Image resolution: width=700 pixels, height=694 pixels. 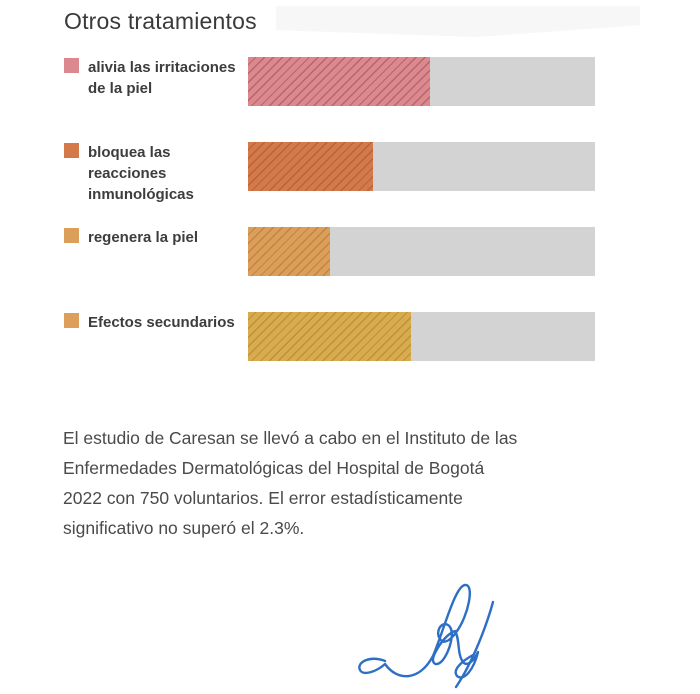 I want to click on bar-label: alivia las irritaciones de la piel, so click(x=162, y=78).